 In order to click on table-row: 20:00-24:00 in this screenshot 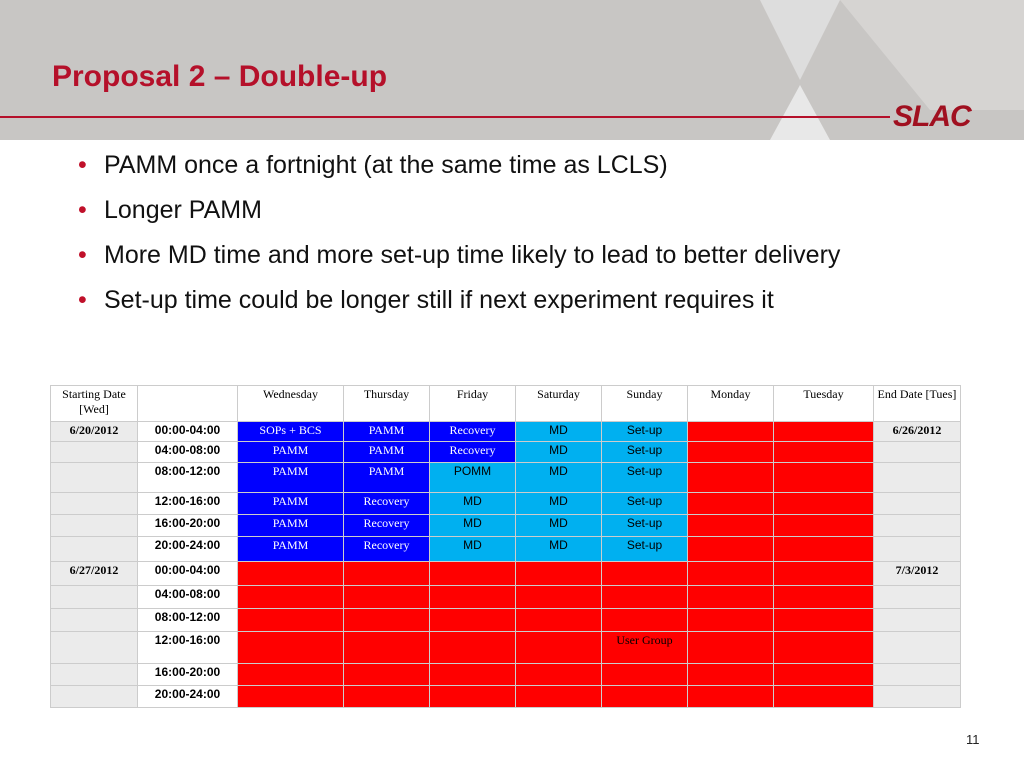, I will do `click(505, 696)`.